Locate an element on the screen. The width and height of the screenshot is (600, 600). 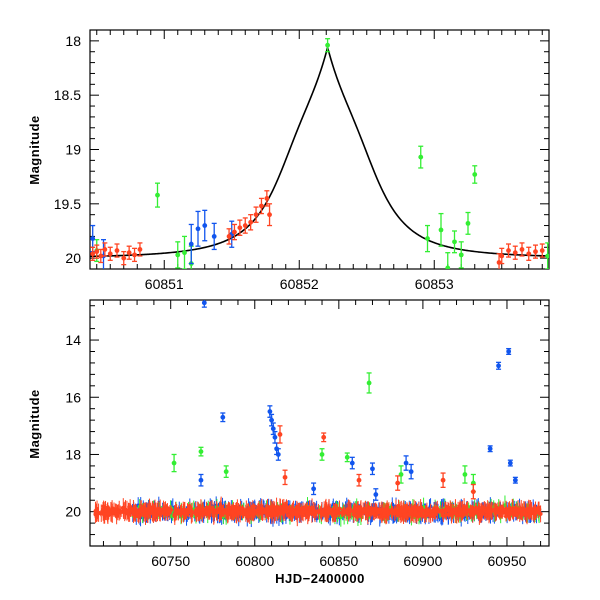
bottom-x-tick-label: 60850 is located at coordinates (338, 561).